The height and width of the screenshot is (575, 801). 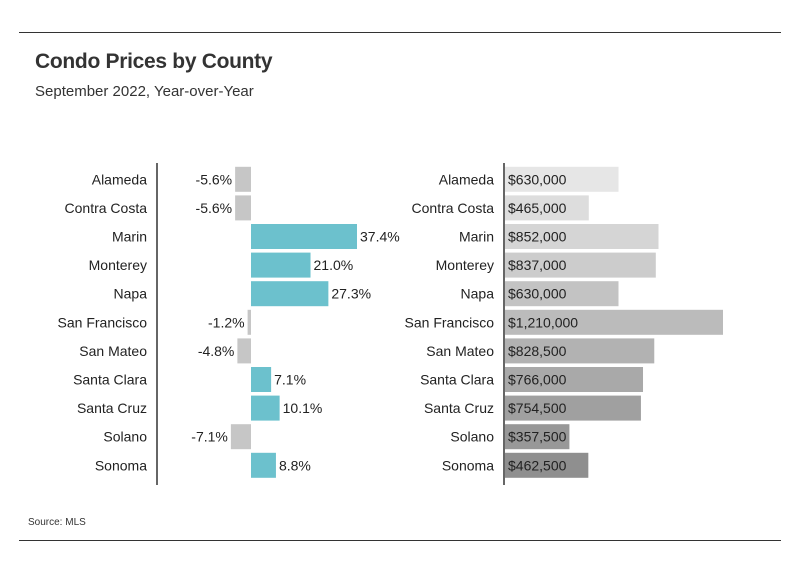 What do you see at coordinates (226, 322) in the screenshot?
I see `change-data-label: -1.2%` at bounding box center [226, 322].